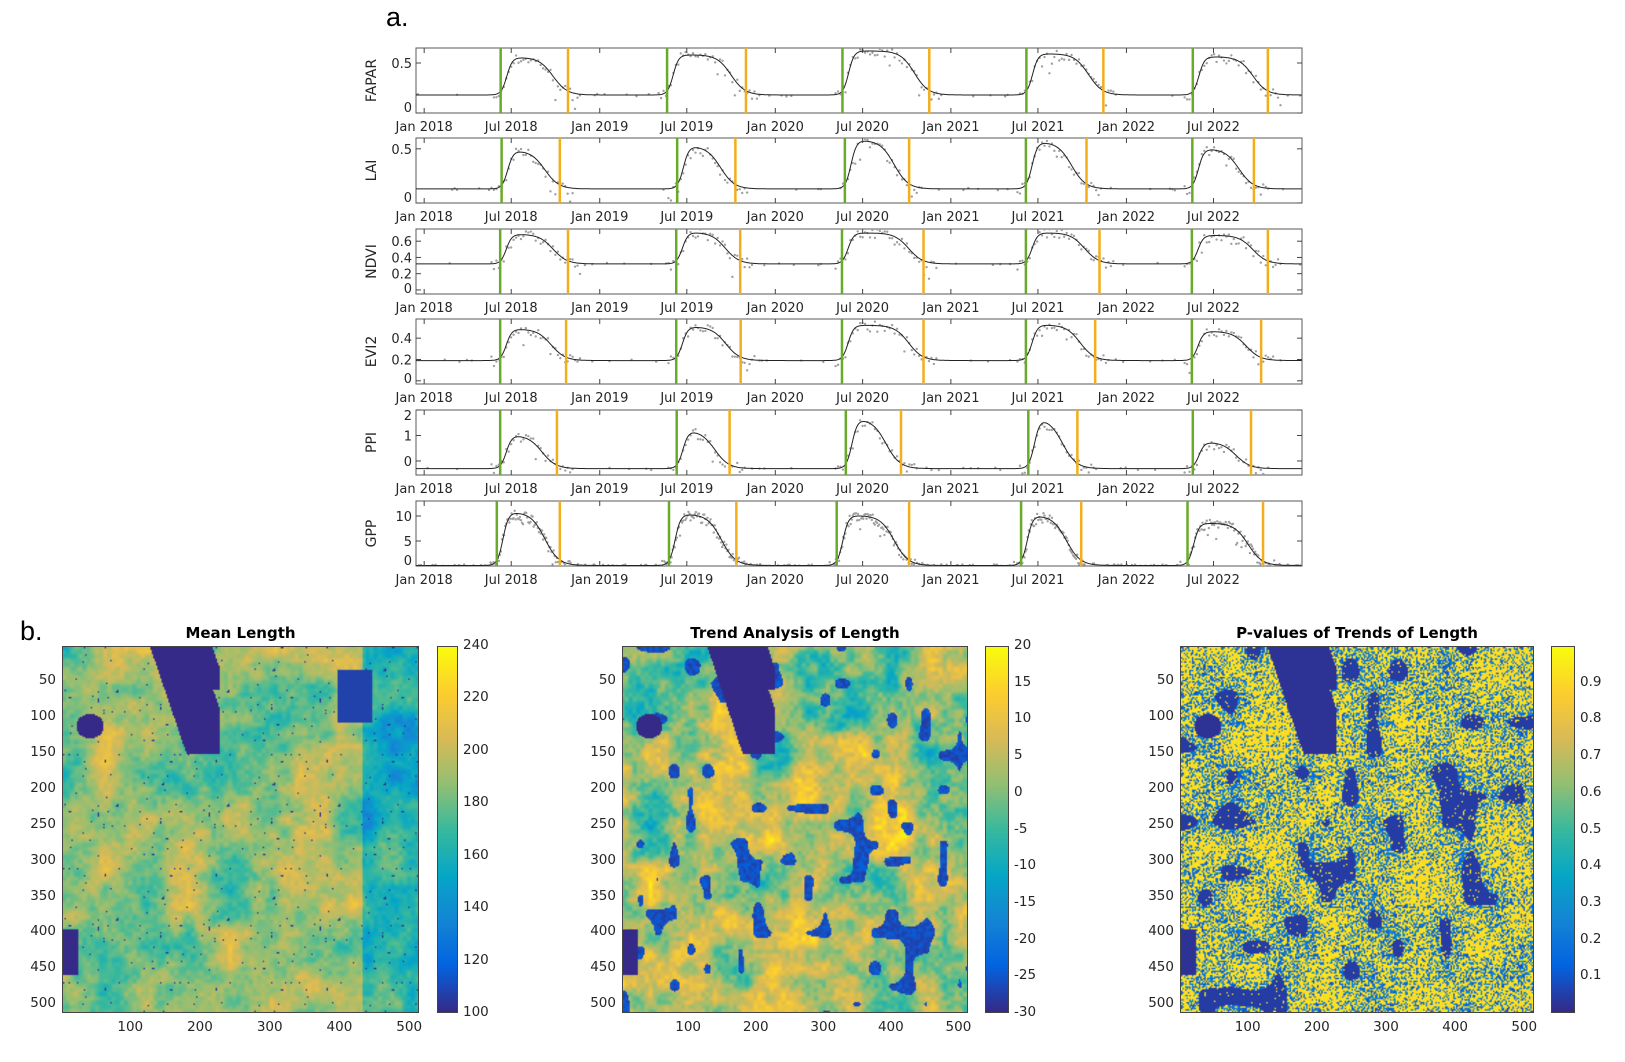  Describe the element at coordinates (372, 261) in the screenshot. I see `y-axis-label: NDVI` at that location.